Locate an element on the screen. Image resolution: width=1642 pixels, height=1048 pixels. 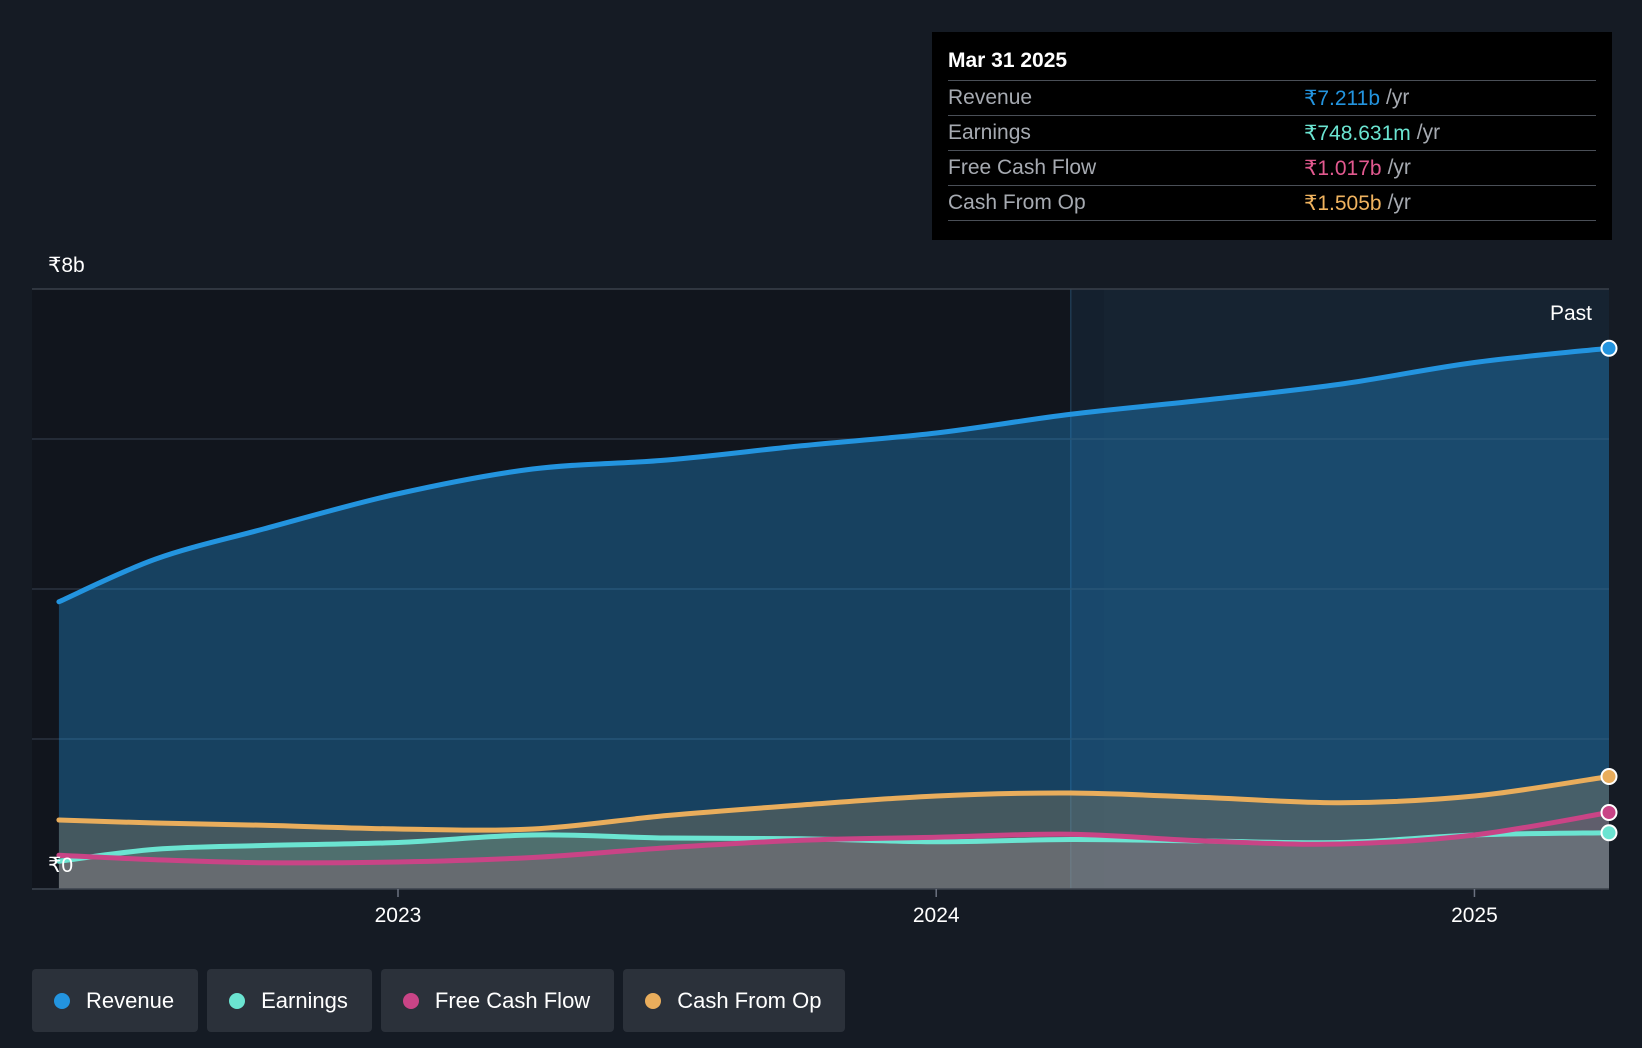
tooltip-label: Revenue is located at coordinates (990, 97).